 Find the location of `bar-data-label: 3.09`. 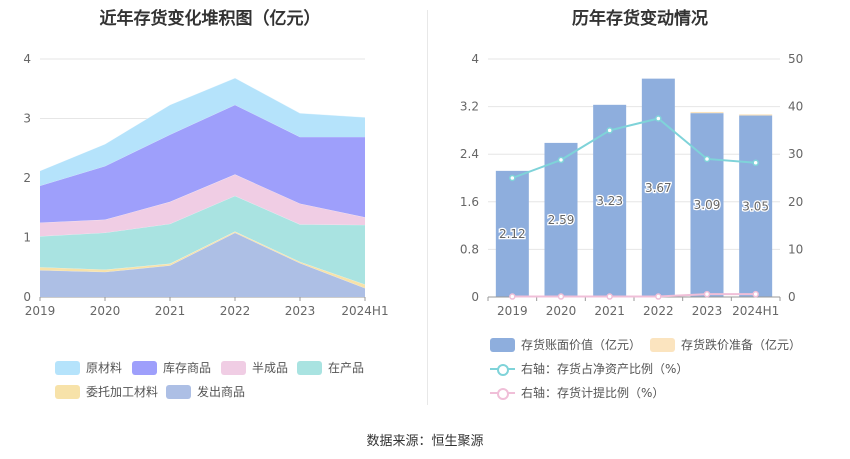

bar-data-label: 3.09 is located at coordinates (707, 205).